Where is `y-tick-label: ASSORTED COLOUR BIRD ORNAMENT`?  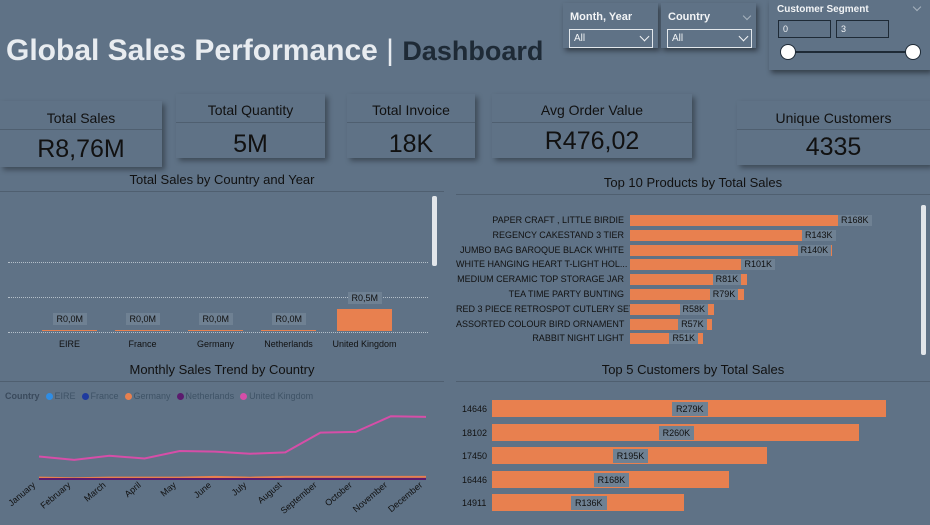 y-tick-label: ASSORTED COLOUR BIRD ORNAMENT is located at coordinates (540, 323).